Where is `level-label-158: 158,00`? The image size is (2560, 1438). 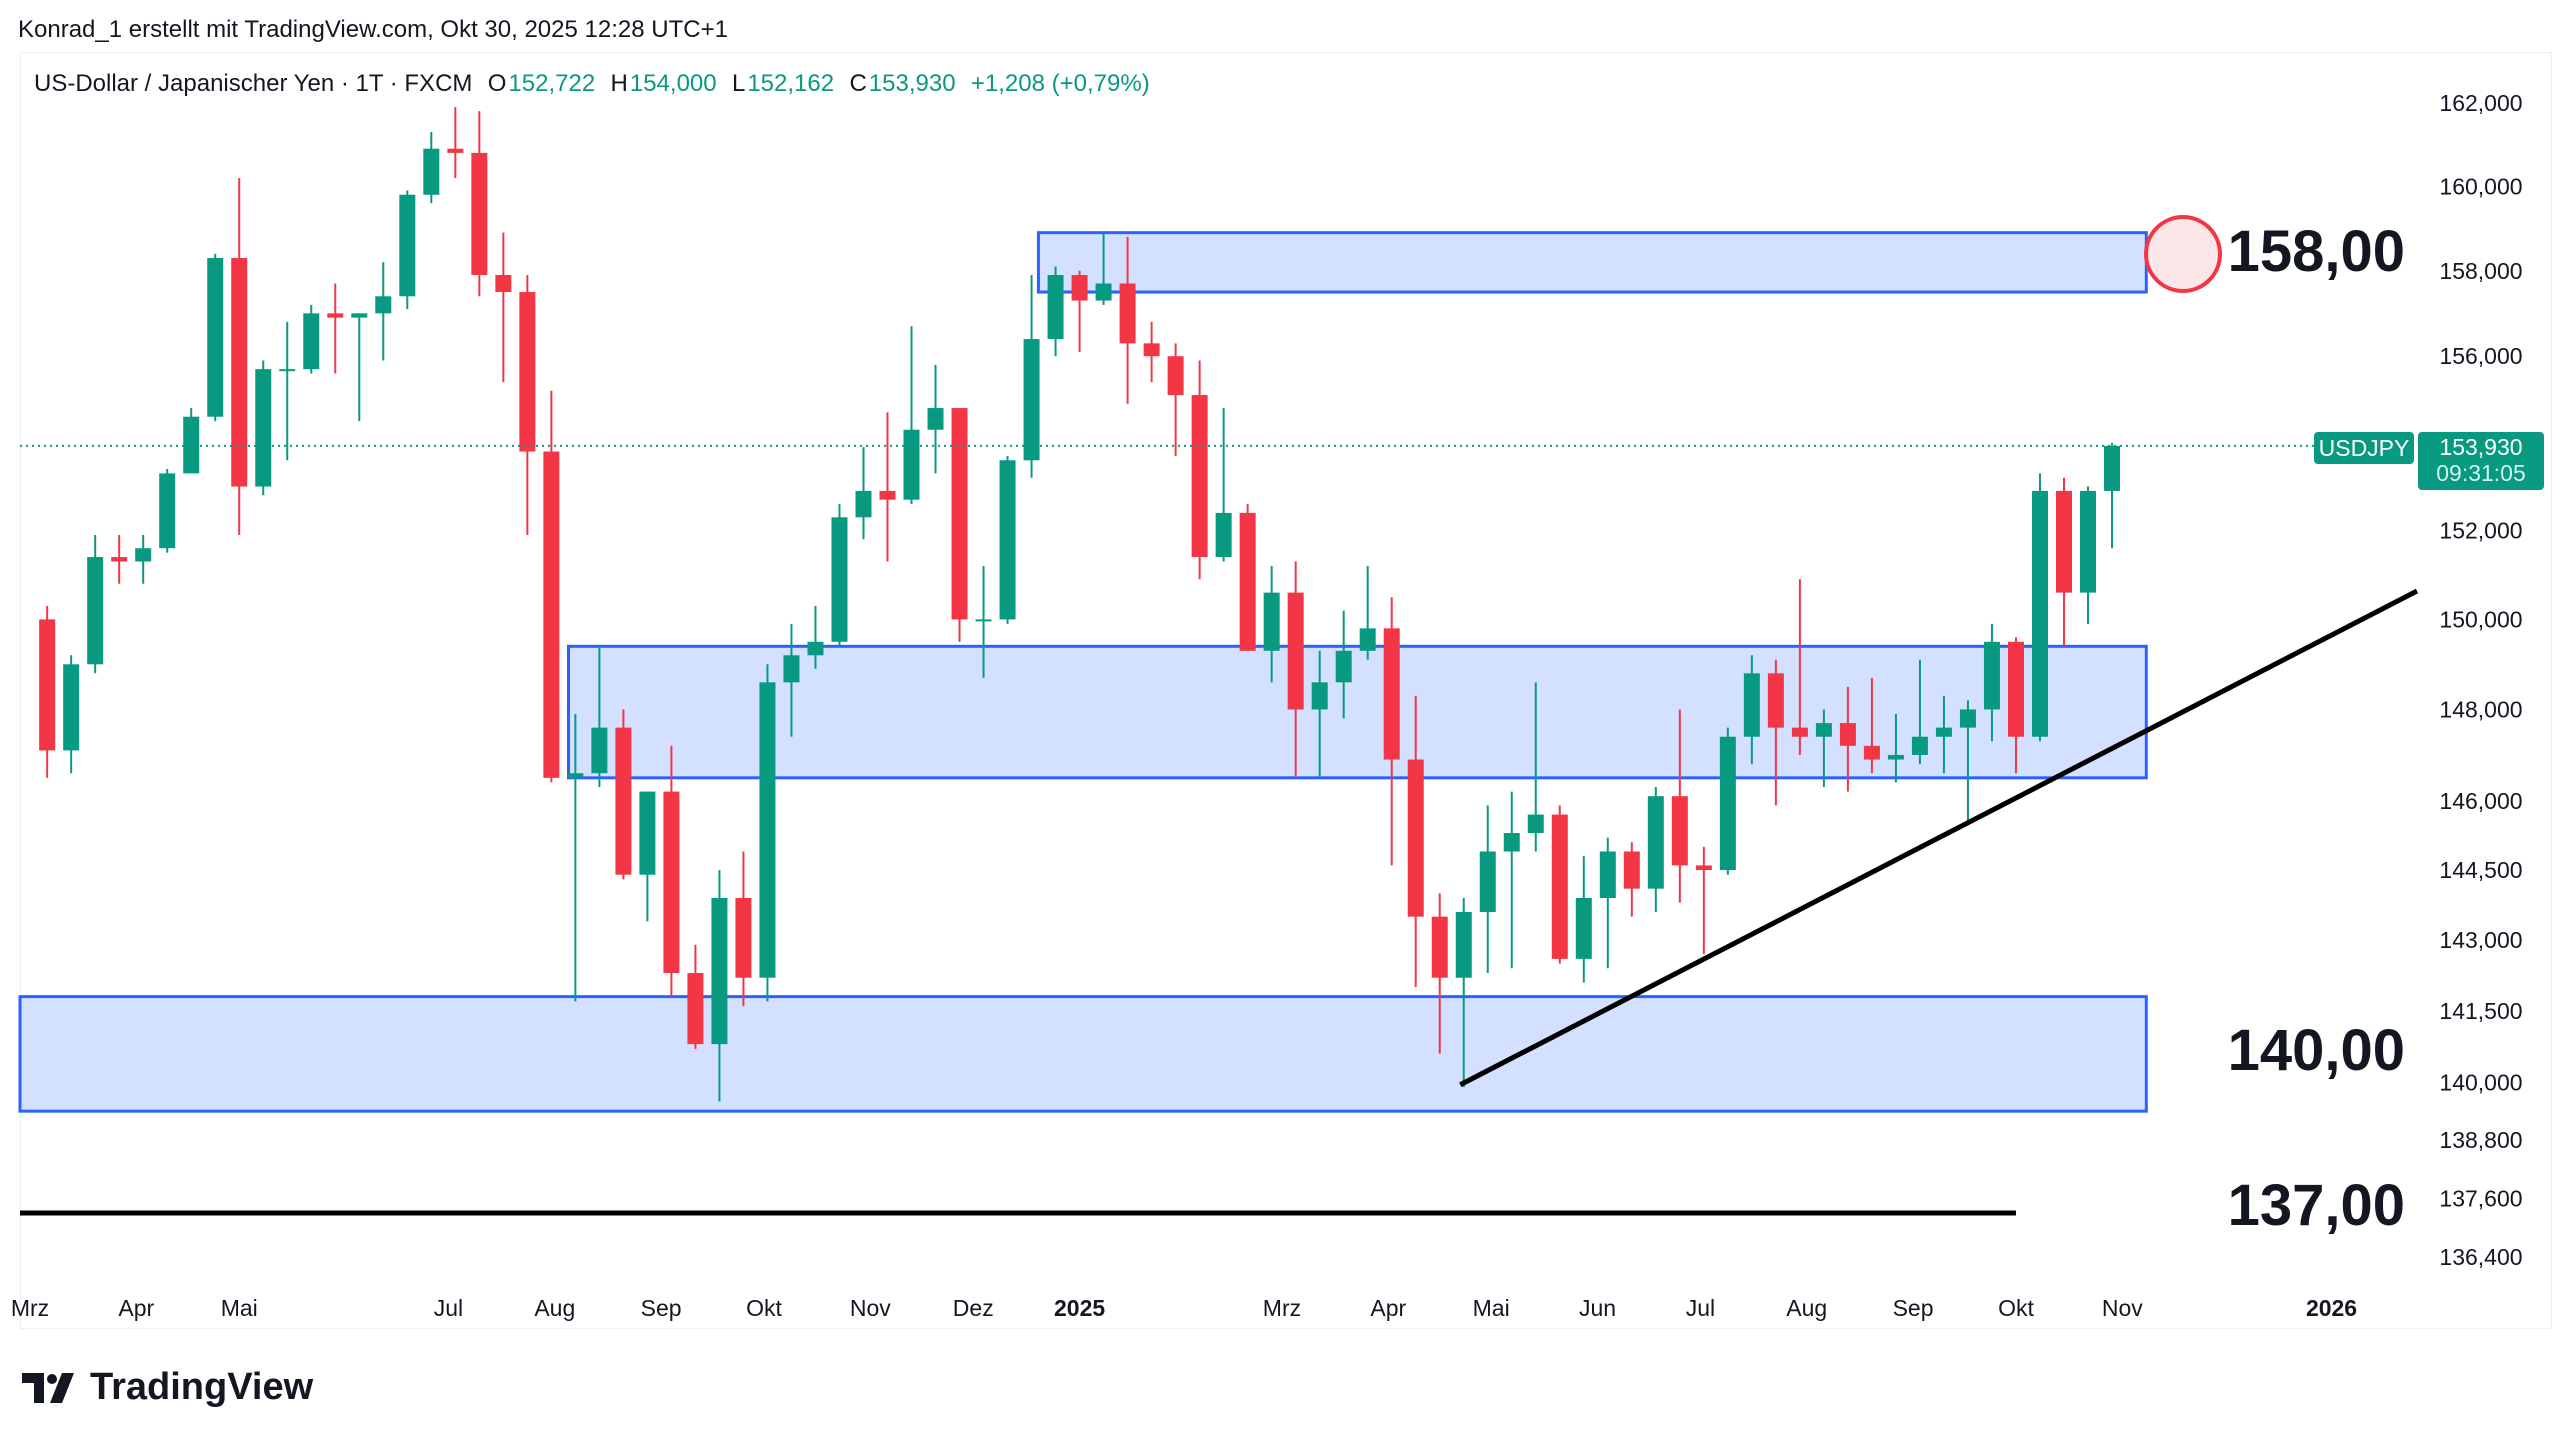
level-label-158: 158,00 is located at coordinates (2316, 251).